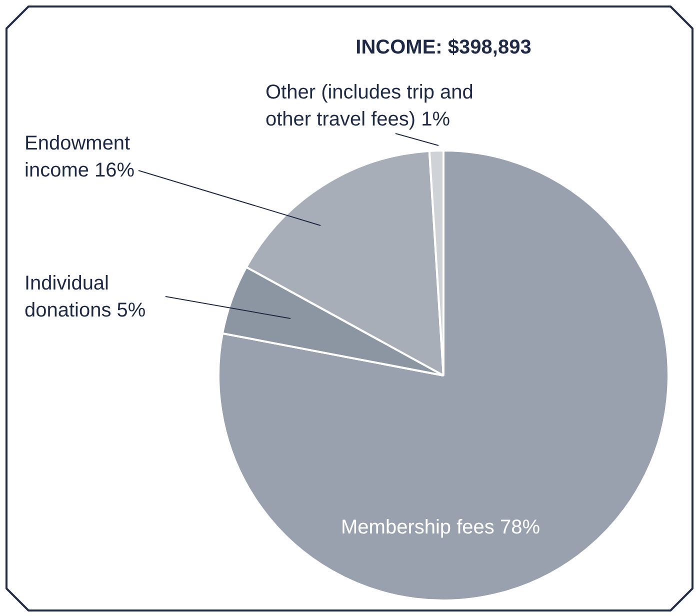 The width and height of the screenshot is (698, 616). I want to click on slice-label: Membership fees 78%, so click(440, 527).